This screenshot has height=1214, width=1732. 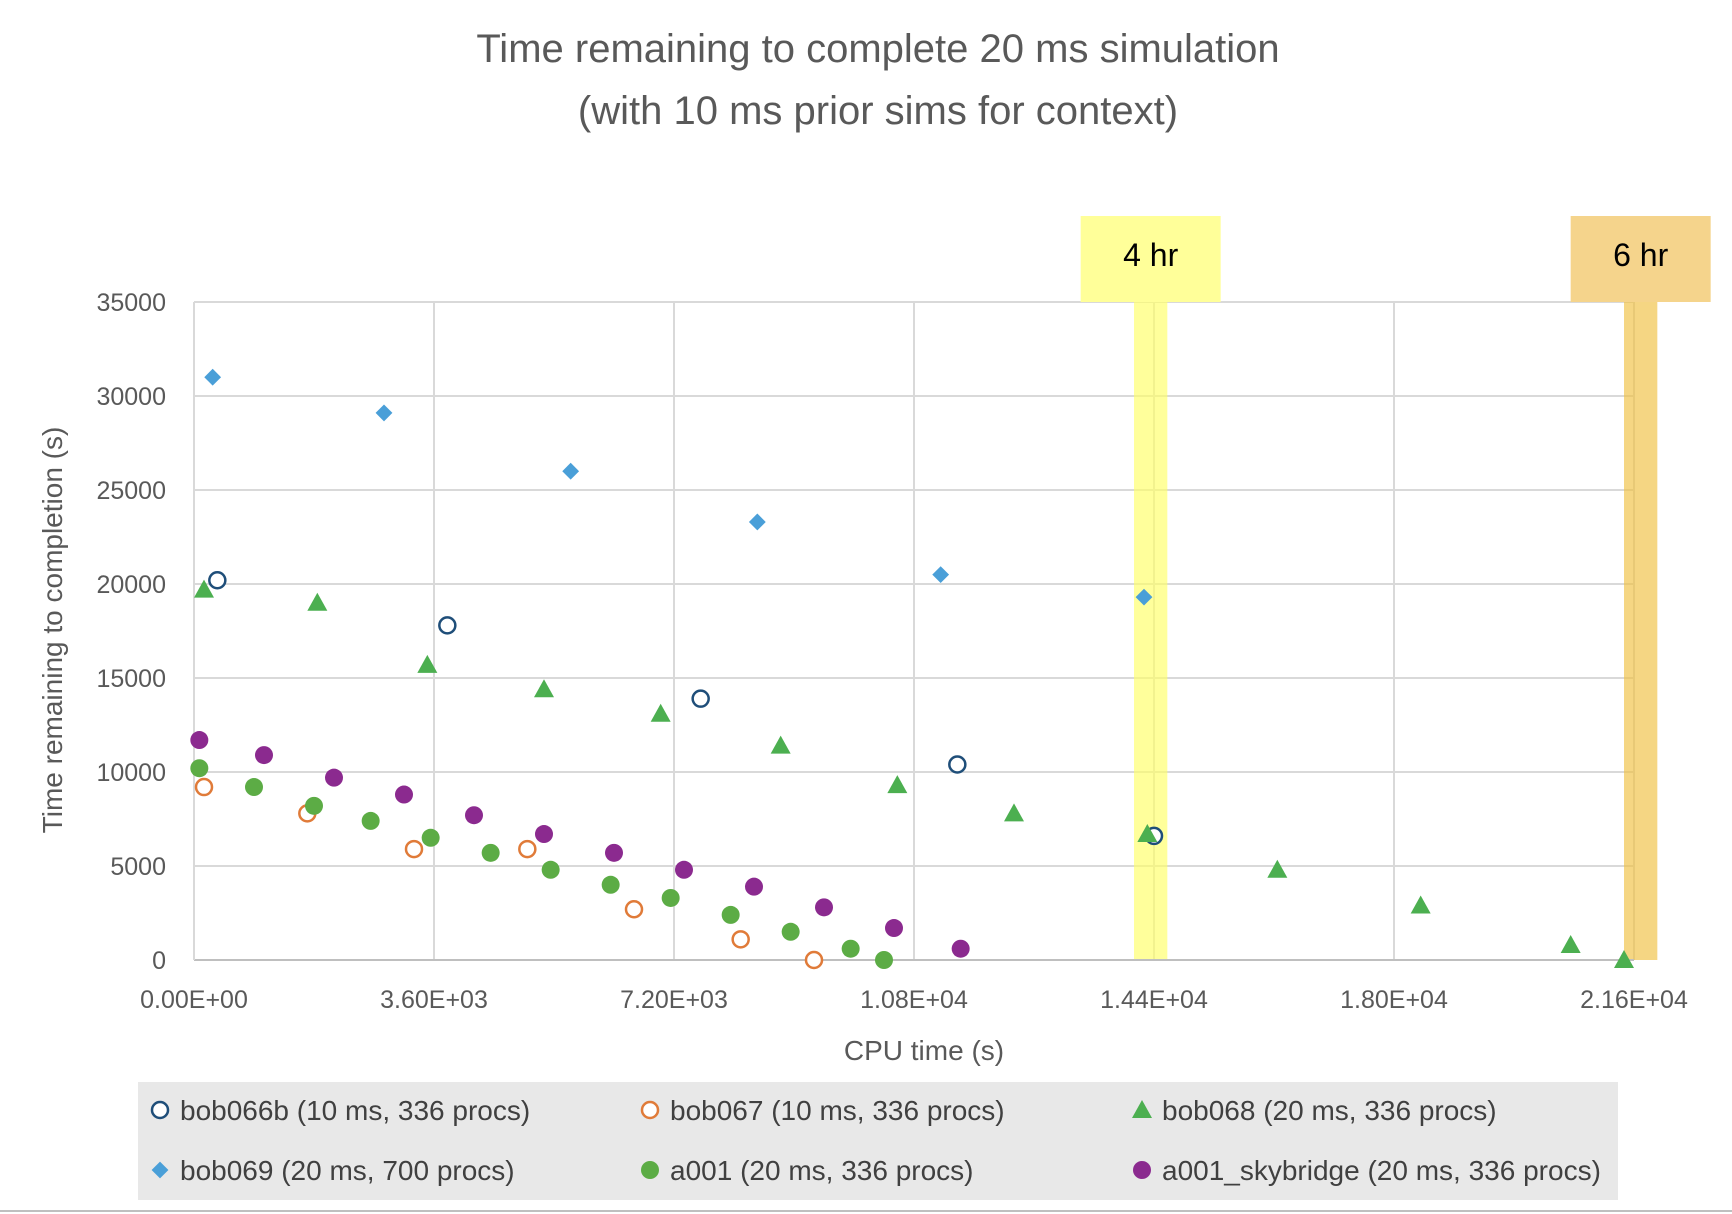 I want to click on y-tick-label: 15000, so click(x=131, y=679).